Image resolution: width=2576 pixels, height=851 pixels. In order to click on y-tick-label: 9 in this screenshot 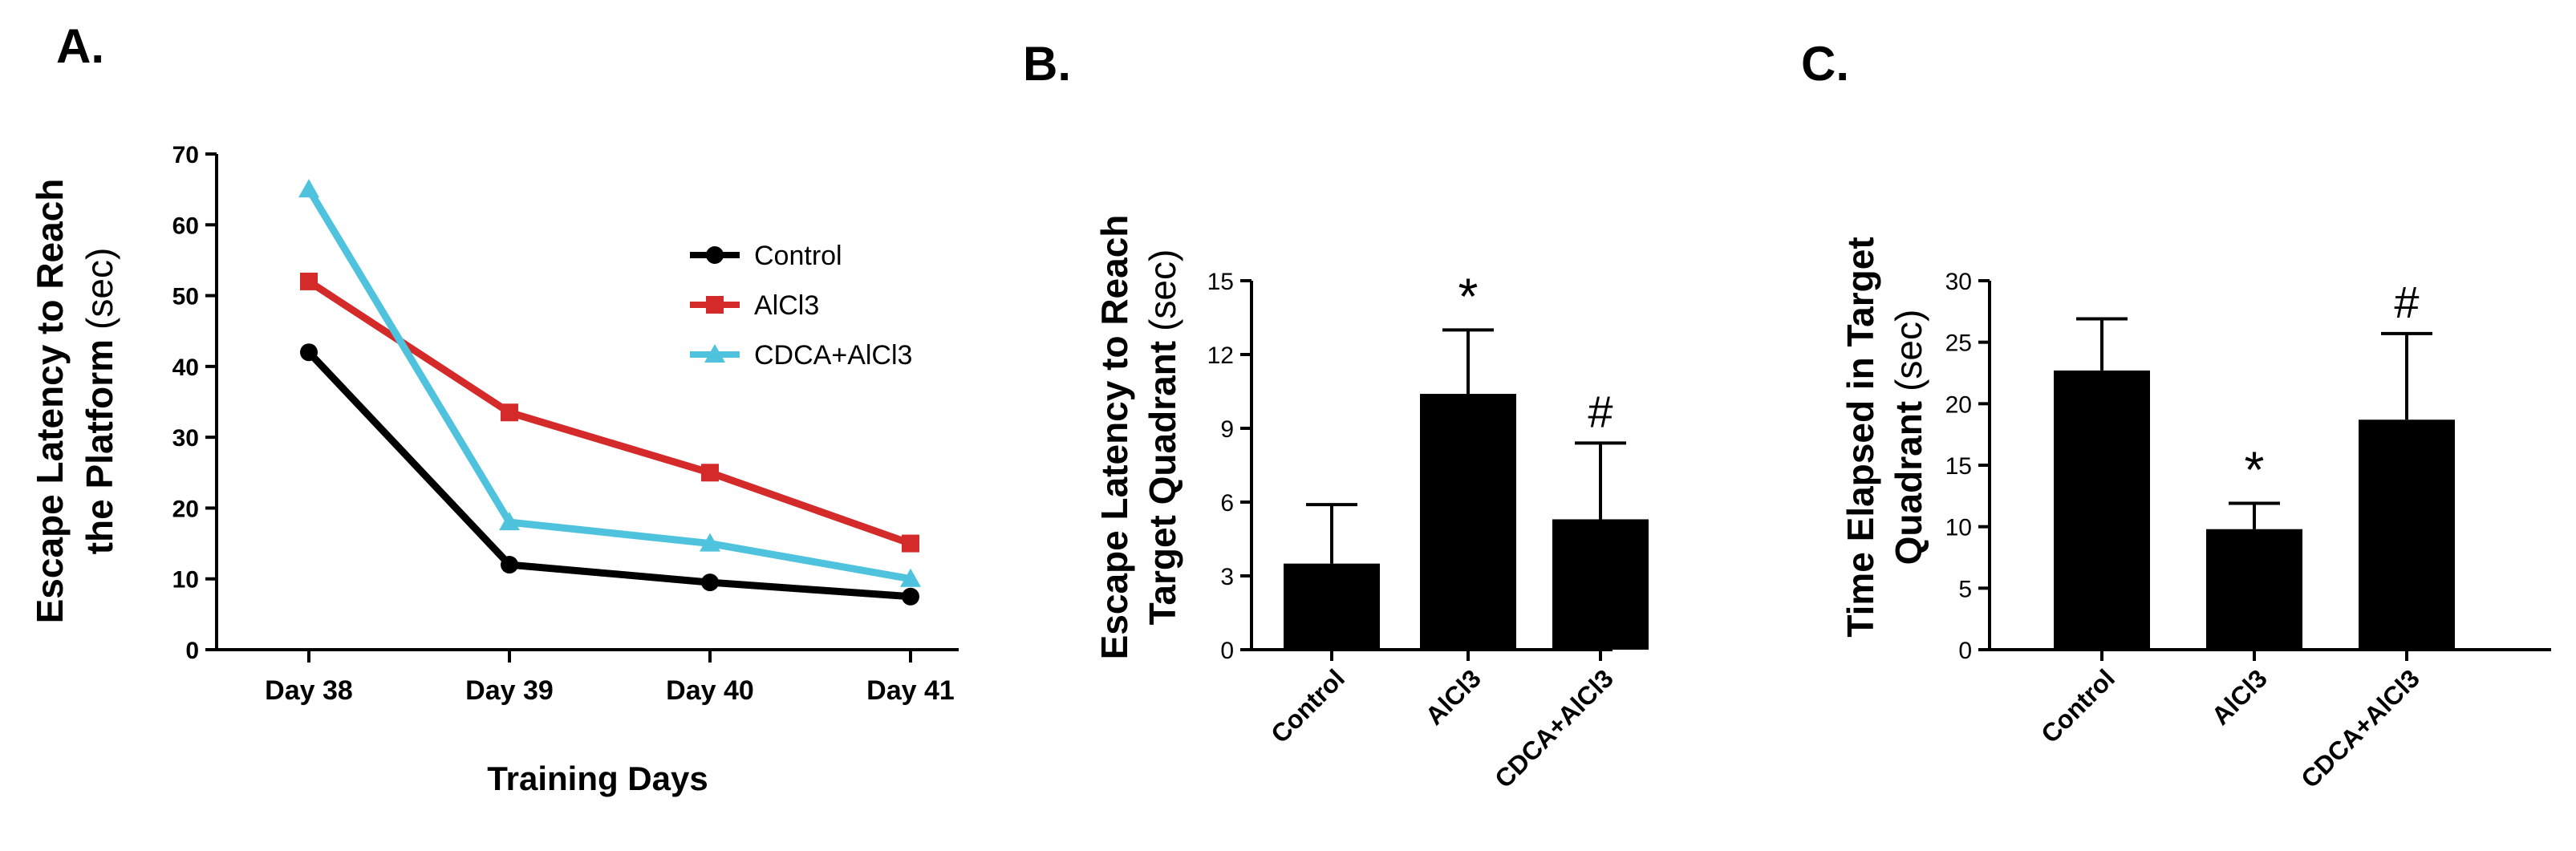, I will do `click(1227, 429)`.